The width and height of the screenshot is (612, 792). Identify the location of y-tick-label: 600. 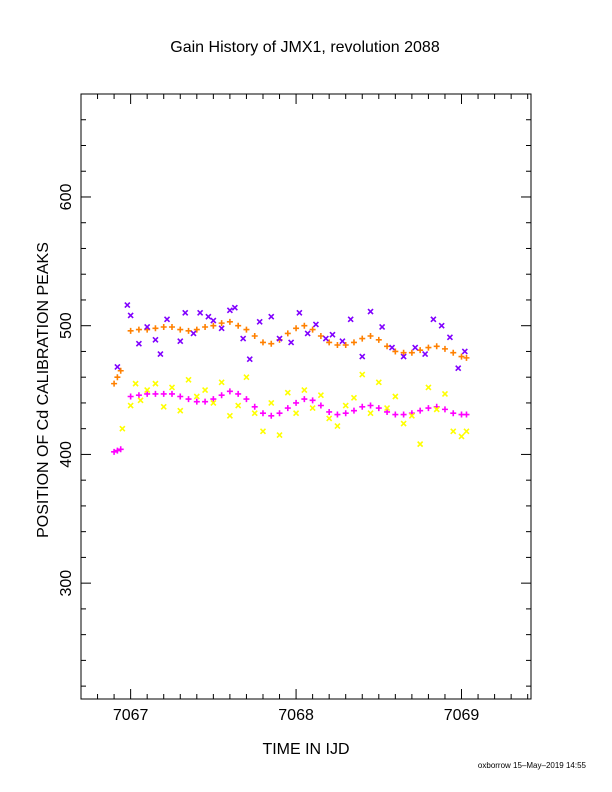
(66, 197).